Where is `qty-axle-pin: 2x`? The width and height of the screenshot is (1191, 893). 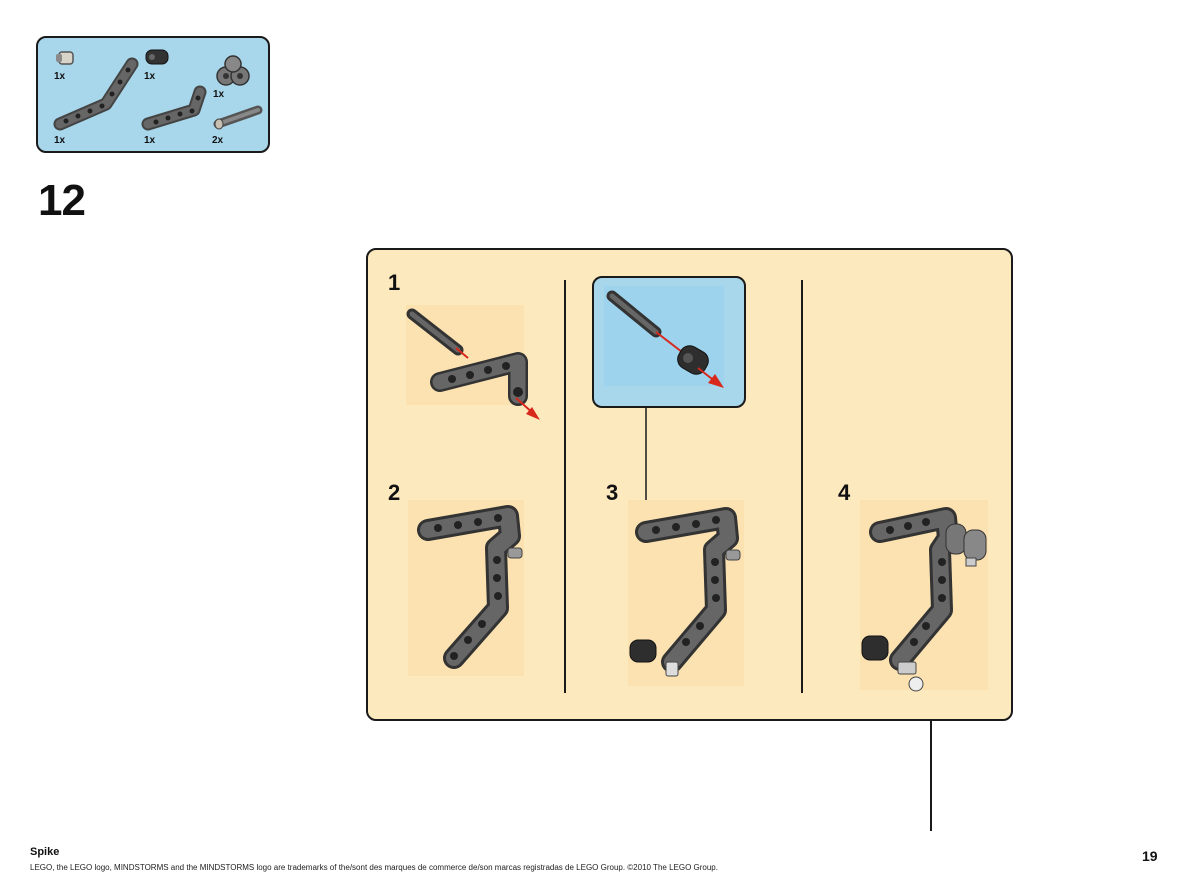 qty-axle-pin: 2x is located at coordinates (218, 140).